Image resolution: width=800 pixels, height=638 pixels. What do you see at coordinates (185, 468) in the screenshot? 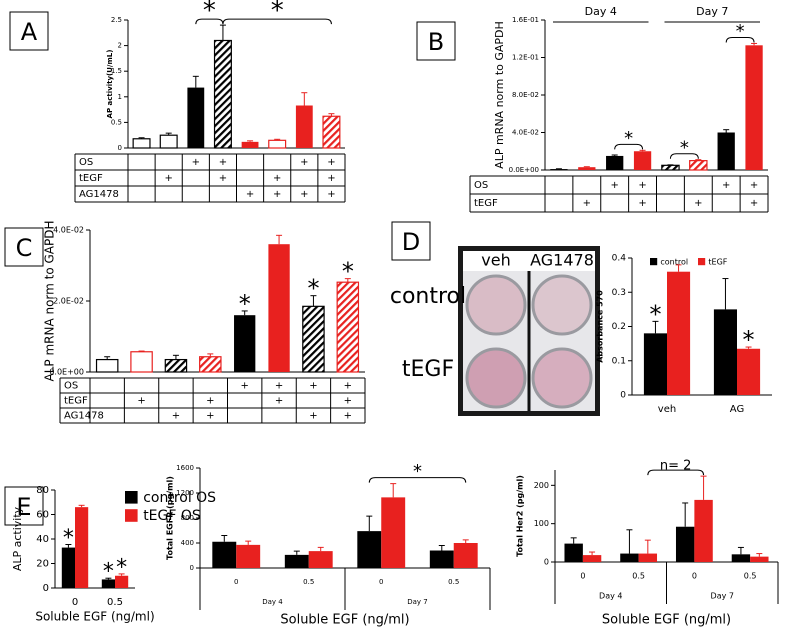
I see `y-tick-label: 1600` at bounding box center [185, 468].